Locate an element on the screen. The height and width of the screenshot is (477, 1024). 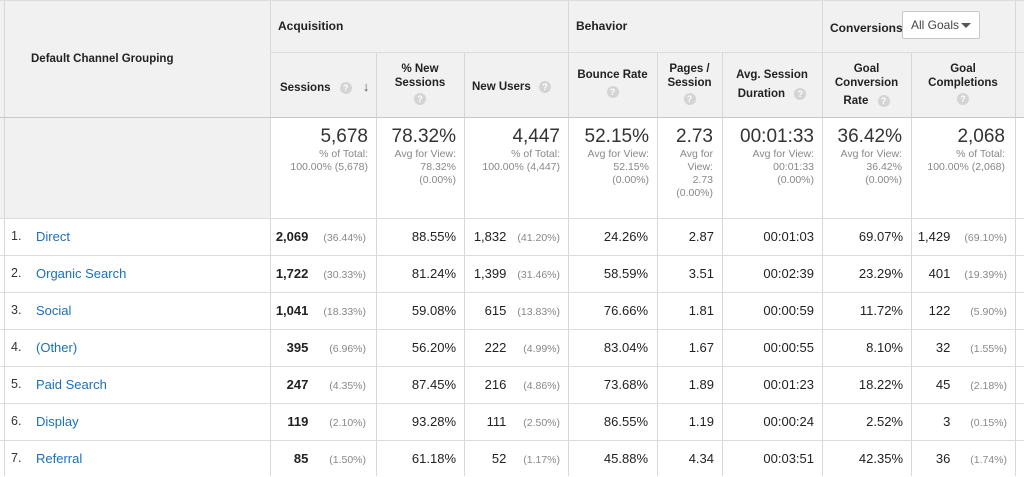
cell-goal-comp-value: 32 is located at coordinates (943, 347).